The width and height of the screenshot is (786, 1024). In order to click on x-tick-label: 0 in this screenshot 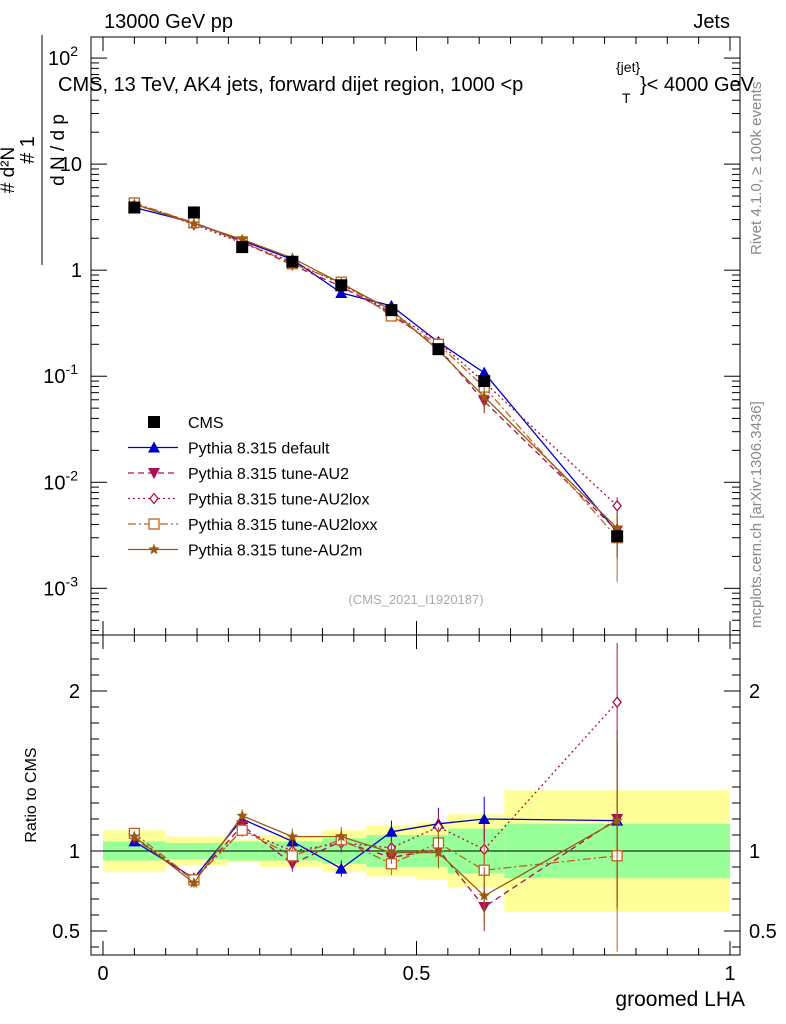, I will do `click(102, 974)`.